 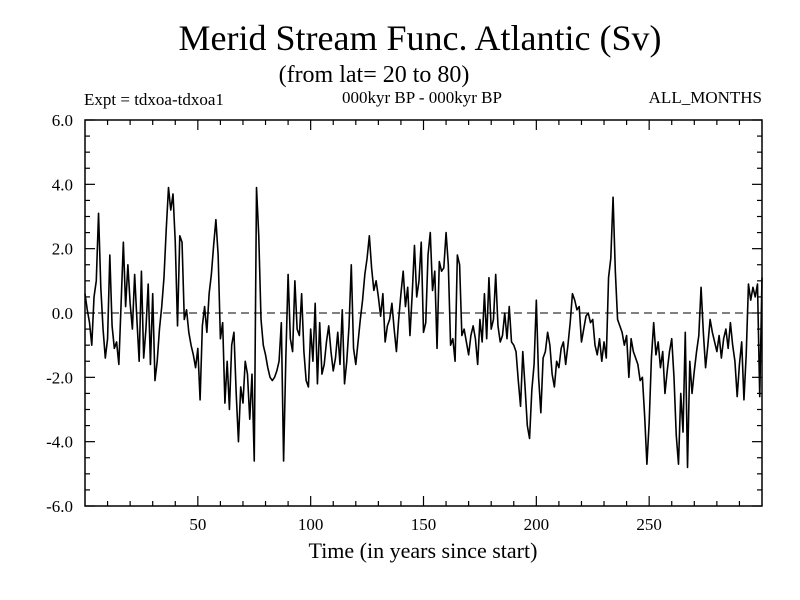 I want to click on y-tick-label: 2.0, so click(x=62, y=249).